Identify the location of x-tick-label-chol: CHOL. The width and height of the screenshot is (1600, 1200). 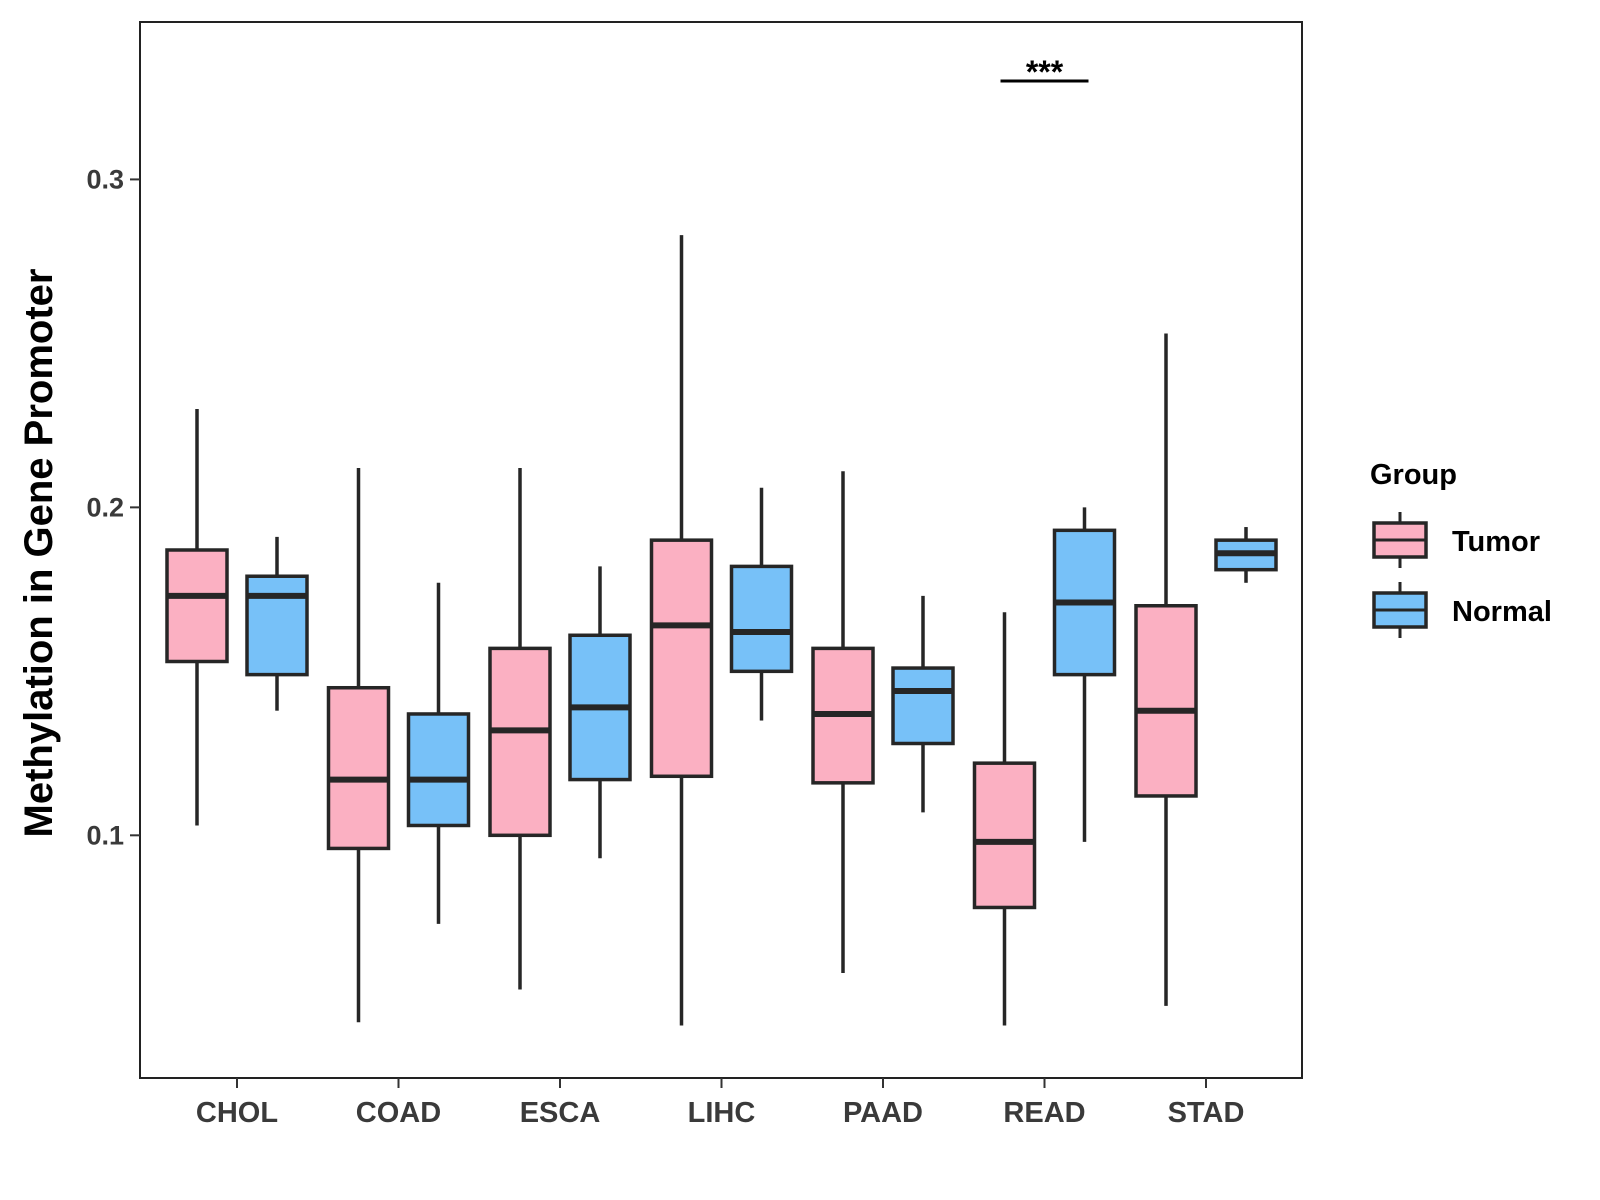
(237, 1113).